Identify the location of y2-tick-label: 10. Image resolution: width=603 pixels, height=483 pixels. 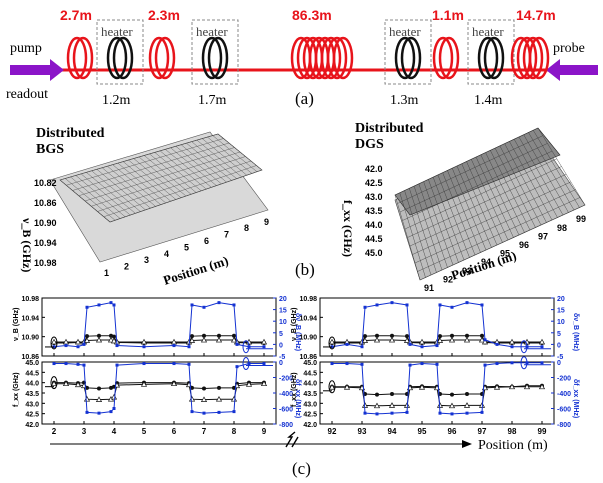
(283, 322).